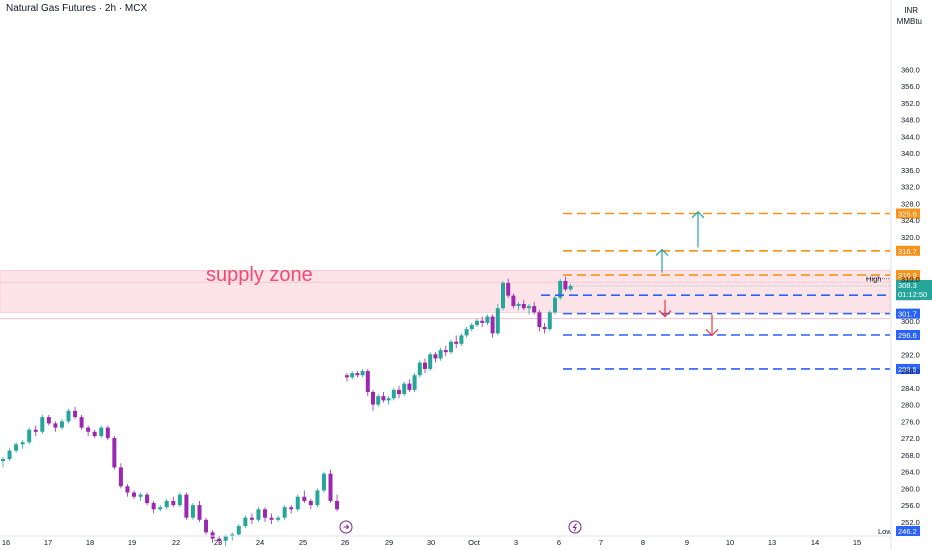  I want to click on level-tag-text: 301.7, so click(907, 314).